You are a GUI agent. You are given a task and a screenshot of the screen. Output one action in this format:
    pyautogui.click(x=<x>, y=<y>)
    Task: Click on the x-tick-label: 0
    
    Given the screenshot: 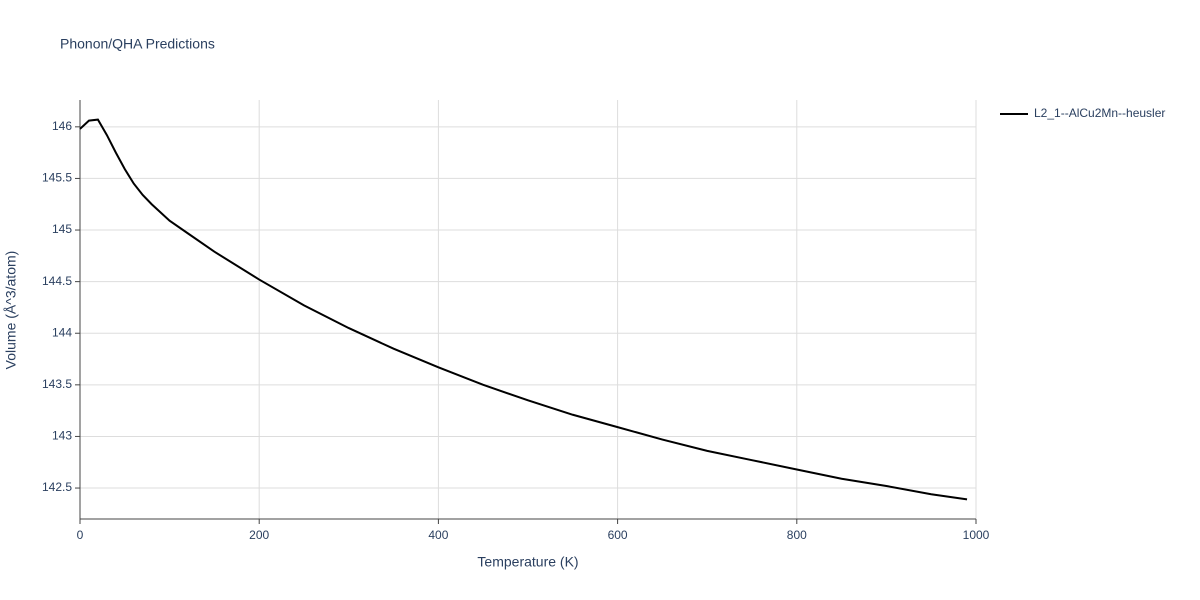 What is the action you would take?
    pyautogui.click(x=80, y=535)
    